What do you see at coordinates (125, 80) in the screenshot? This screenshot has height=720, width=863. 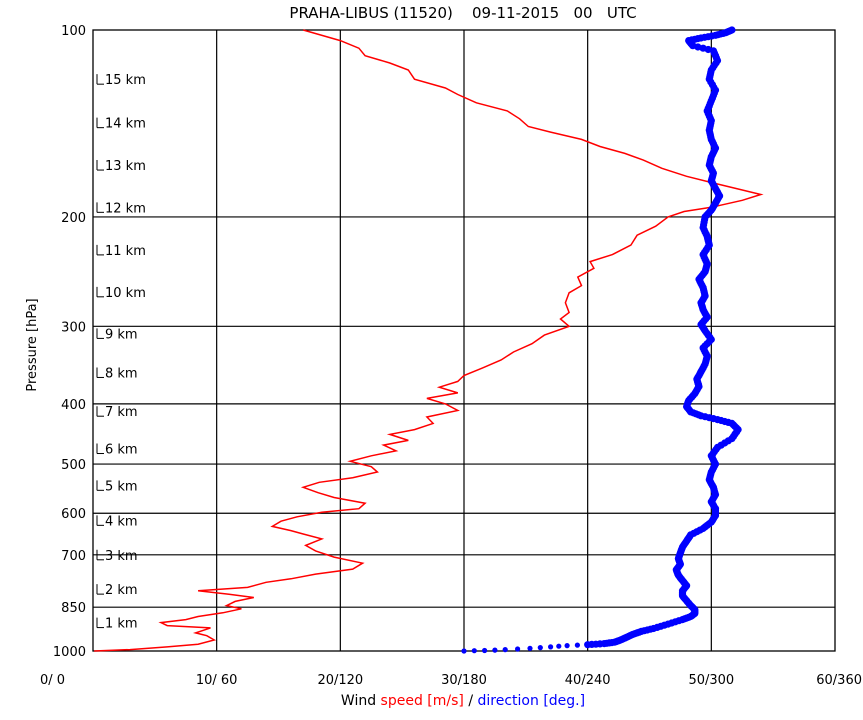 I see `height-marker-label: 15 km` at bounding box center [125, 80].